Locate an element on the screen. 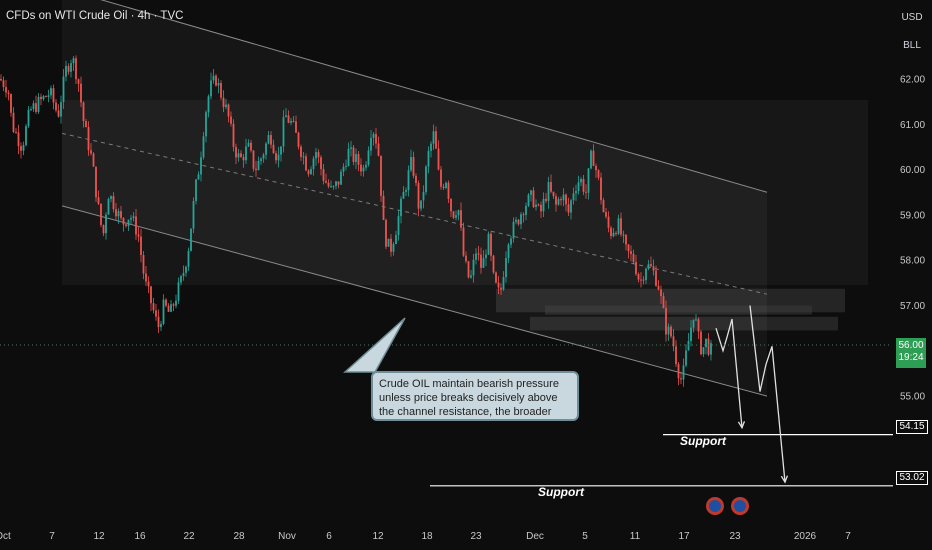 This screenshot has height=550, width=932. price-axis: 62.00 61.00 60.00 59.00 58.00 57.00 55.00 is located at coordinates (912, 239).